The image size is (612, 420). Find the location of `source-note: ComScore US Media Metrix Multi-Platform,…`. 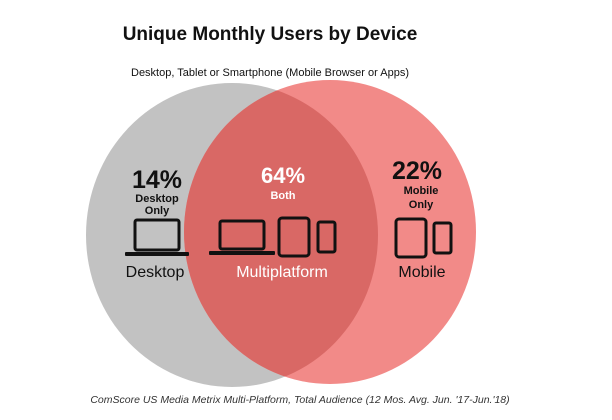

source-note: ComScore US Media Metrix Multi-Platform,… is located at coordinates (300, 400).